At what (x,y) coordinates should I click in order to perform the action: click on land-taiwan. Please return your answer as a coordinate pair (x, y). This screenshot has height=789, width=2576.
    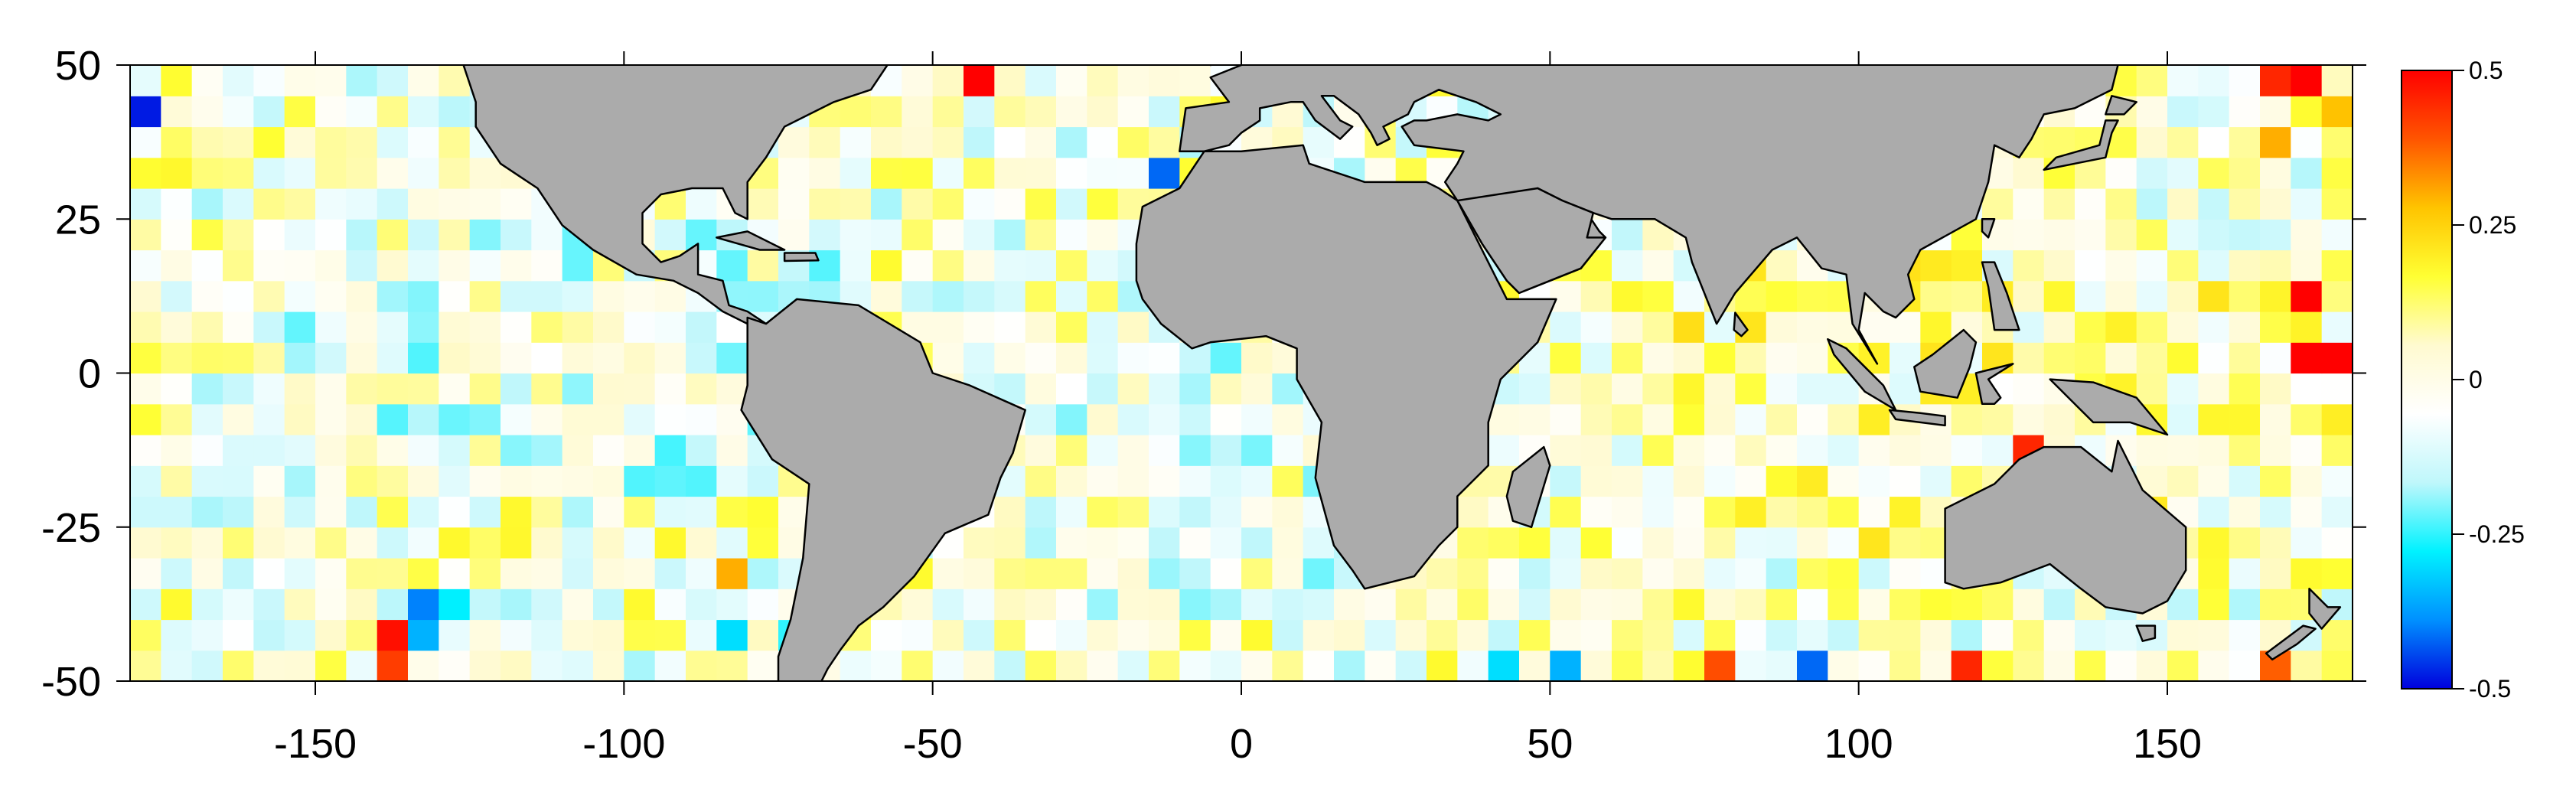
    Looking at the image, I should click on (1989, 228).